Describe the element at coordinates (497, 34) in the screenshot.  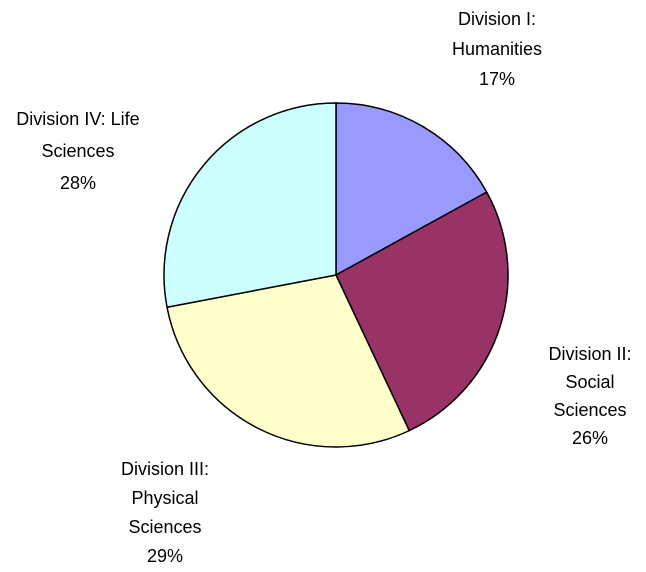
I see `slice-label: Division I: Humanities` at that location.